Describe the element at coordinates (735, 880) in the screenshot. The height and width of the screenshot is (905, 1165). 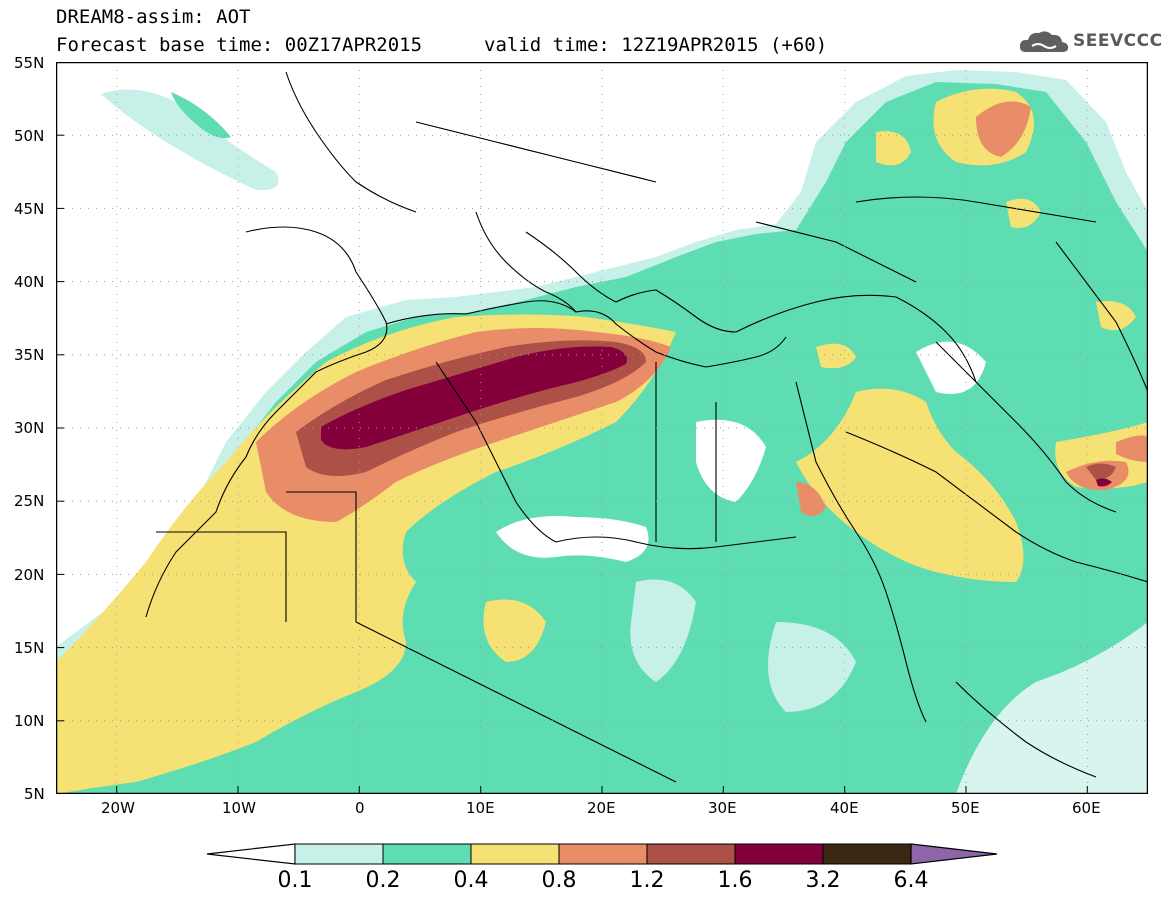
I see `colorbar-tick: 1.6` at that location.